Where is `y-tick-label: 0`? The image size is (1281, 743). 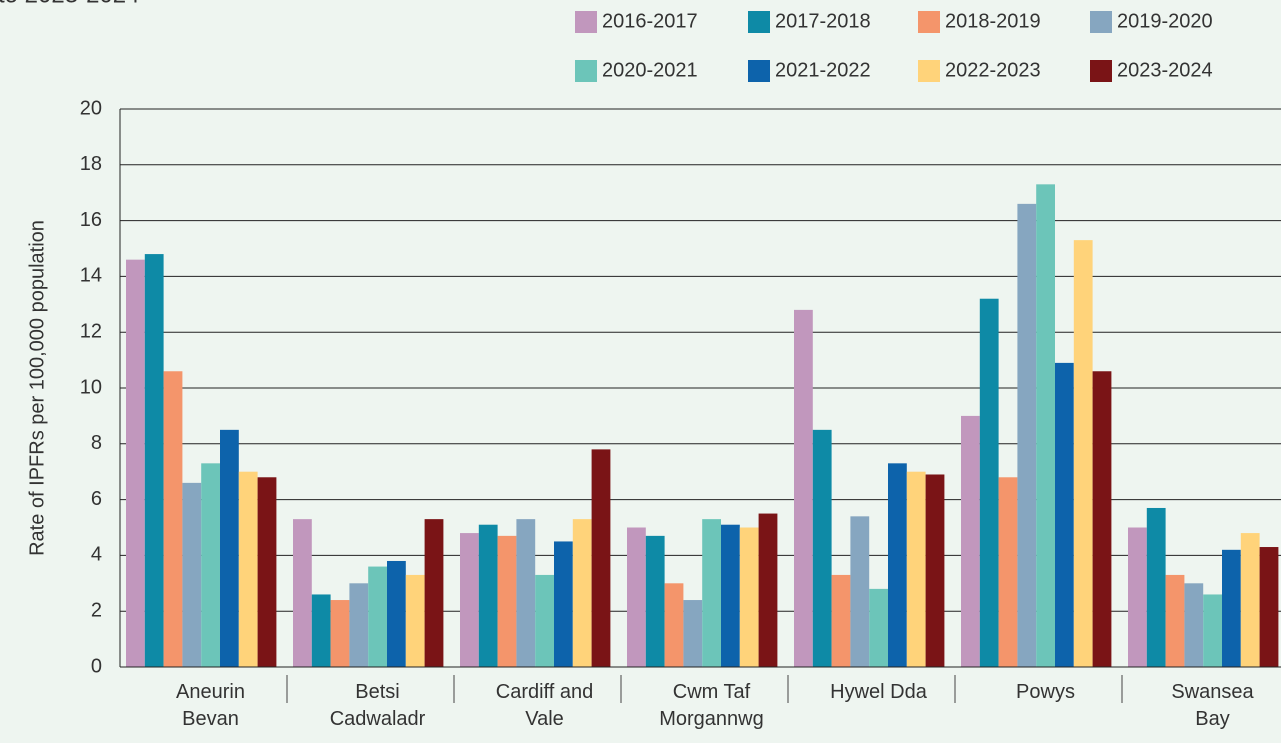
y-tick-label: 0 is located at coordinates (96, 666).